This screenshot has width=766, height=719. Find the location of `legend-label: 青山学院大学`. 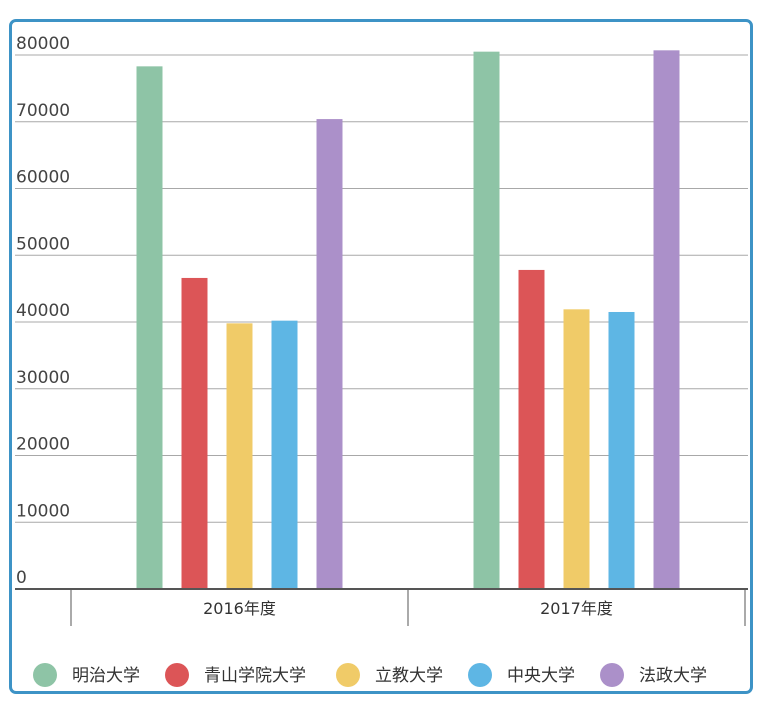

legend-label: 青山学院大学 is located at coordinates (255, 676).